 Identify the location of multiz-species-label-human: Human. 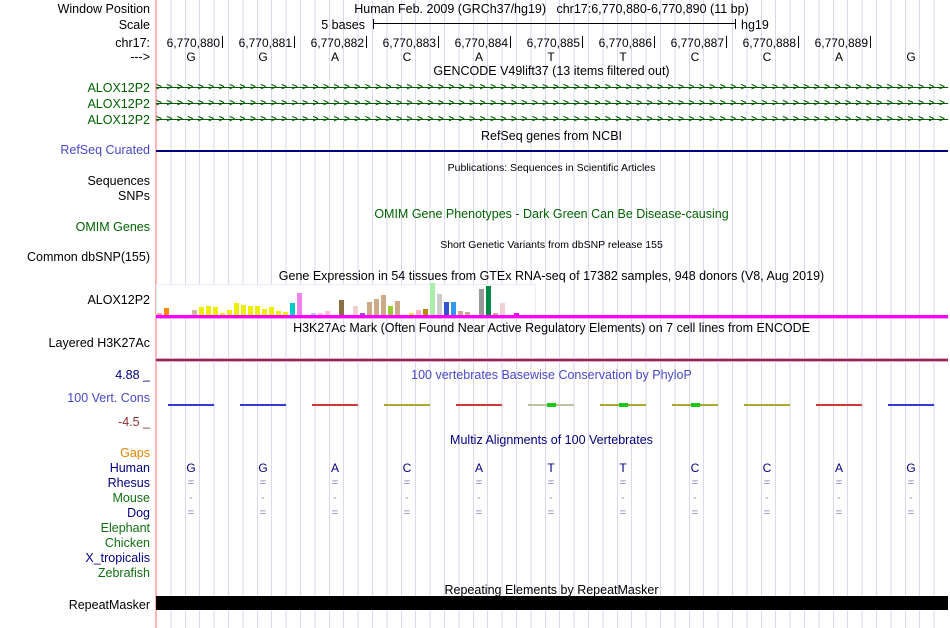
(129, 468).